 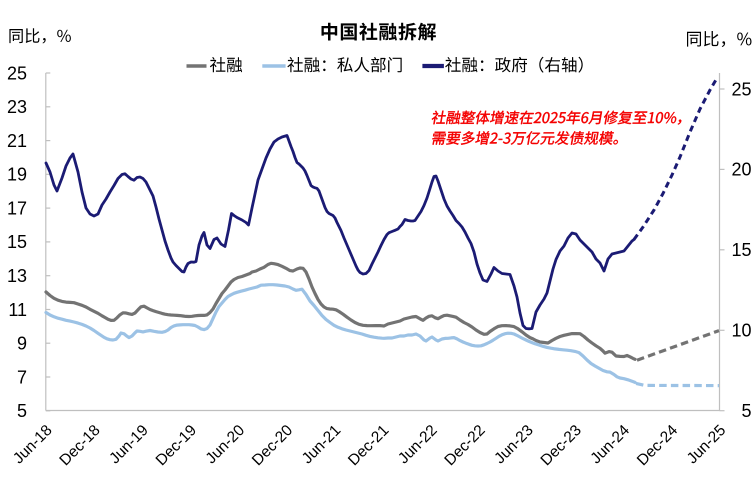 What do you see at coordinates (17, 276) in the screenshot?
I see `svg-text: 13` at bounding box center [17, 276].